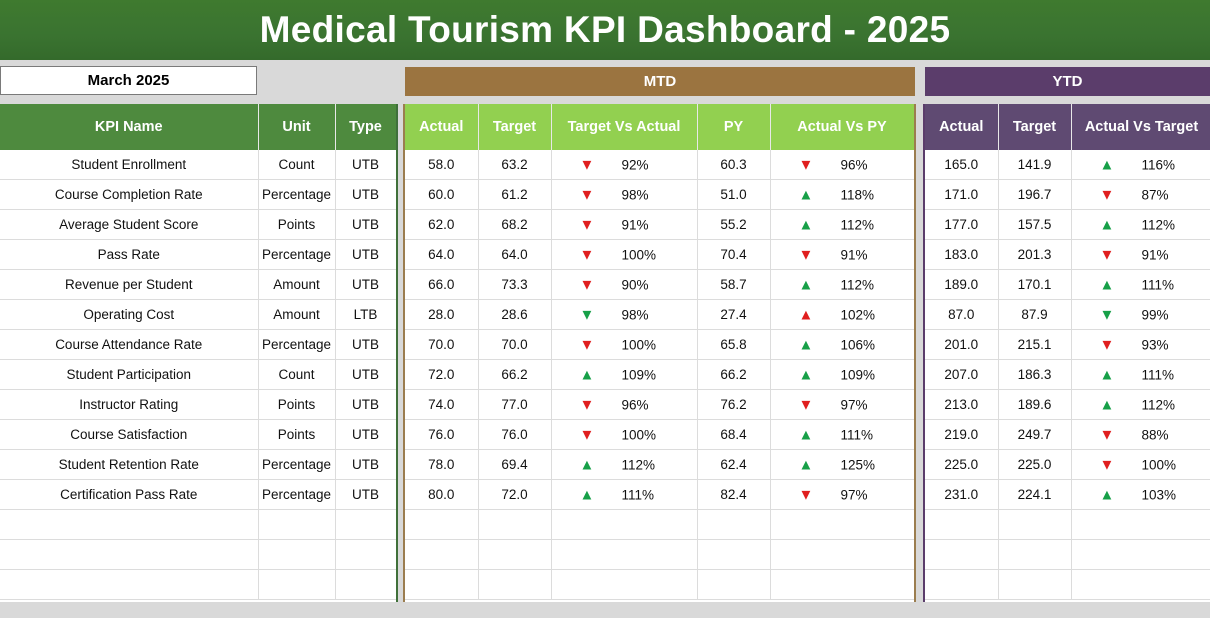  I want to click on mtd-py-cell: 82.4, so click(734, 494).